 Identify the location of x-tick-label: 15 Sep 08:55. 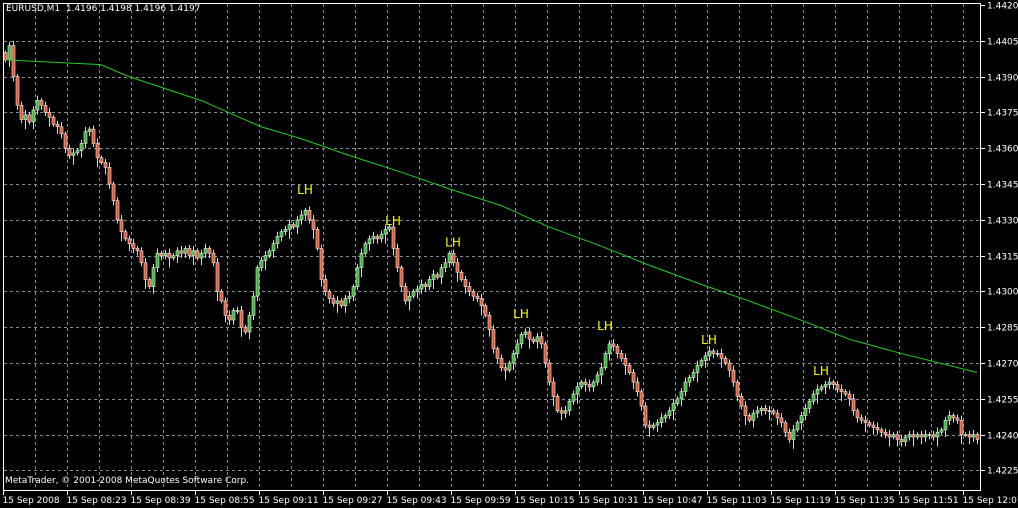
(225, 501).